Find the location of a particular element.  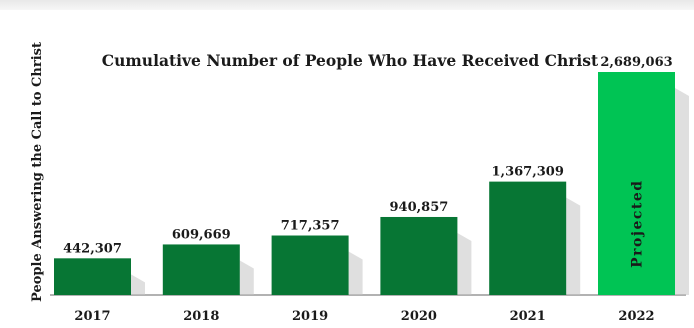

bar-shadow-2019 is located at coordinates (355, 273).